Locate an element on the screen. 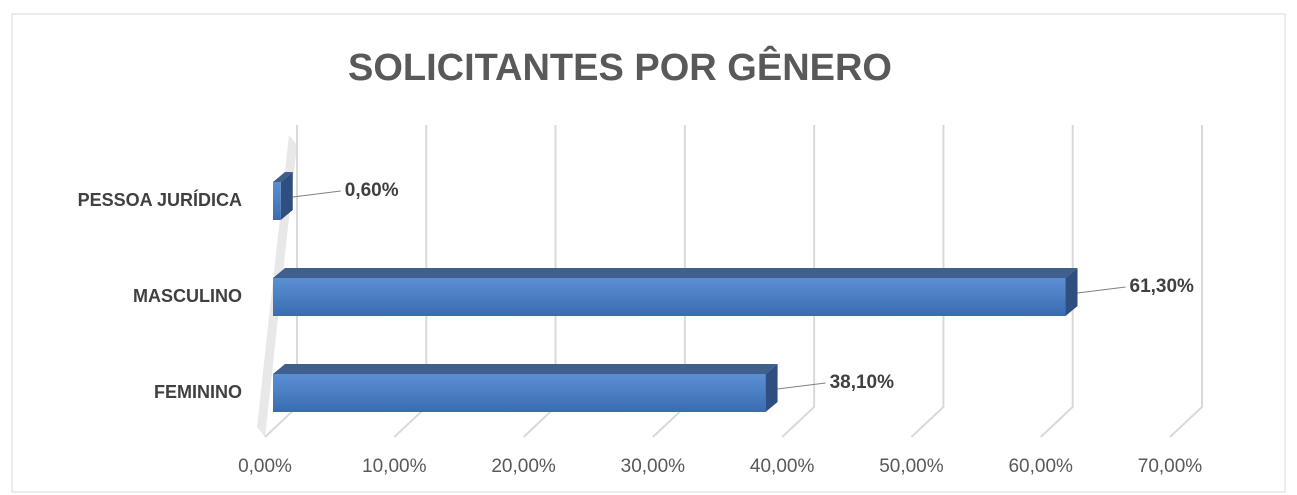  value-label: 38,10% is located at coordinates (862, 382).